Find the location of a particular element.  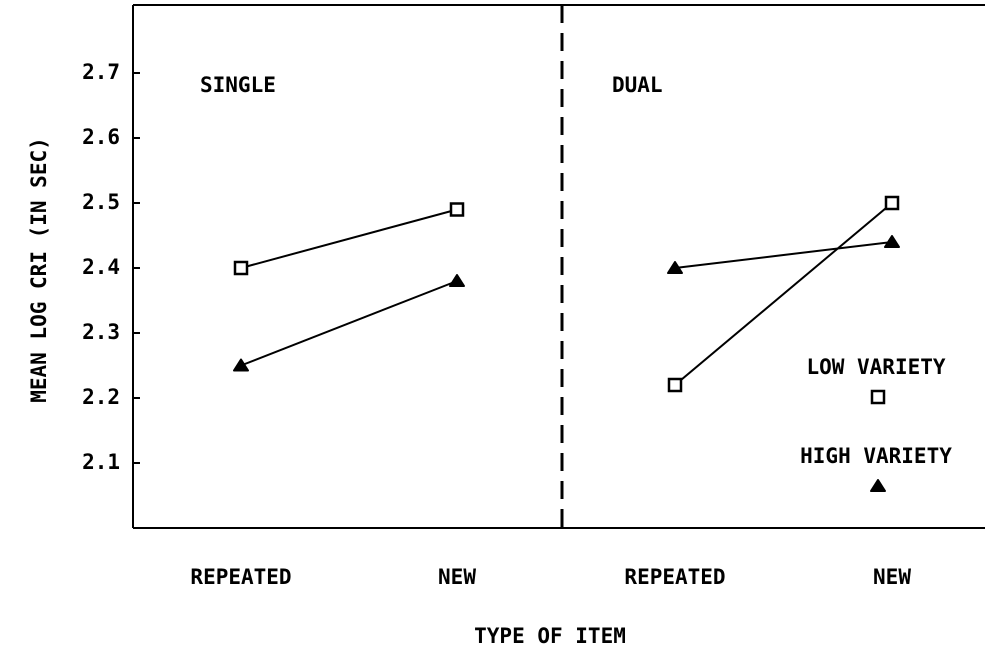

y-tick-label: 2.4 is located at coordinates (101, 267).